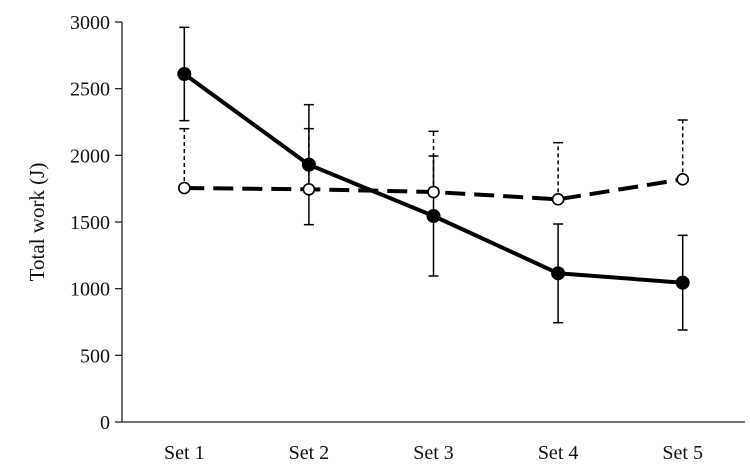 Image resolution: width=750 pixels, height=471 pixels. What do you see at coordinates (90, 156) in the screenshot?
I see `y-tick-label: 2000` at bounding box center [90, 156].